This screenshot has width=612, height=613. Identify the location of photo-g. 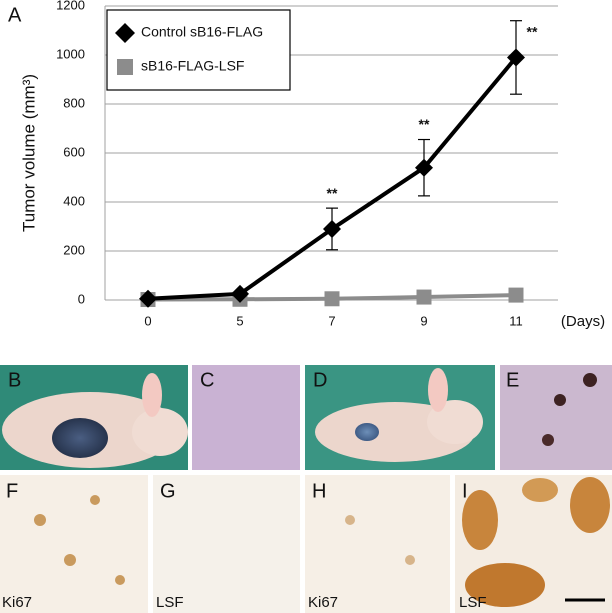
(226, 544).